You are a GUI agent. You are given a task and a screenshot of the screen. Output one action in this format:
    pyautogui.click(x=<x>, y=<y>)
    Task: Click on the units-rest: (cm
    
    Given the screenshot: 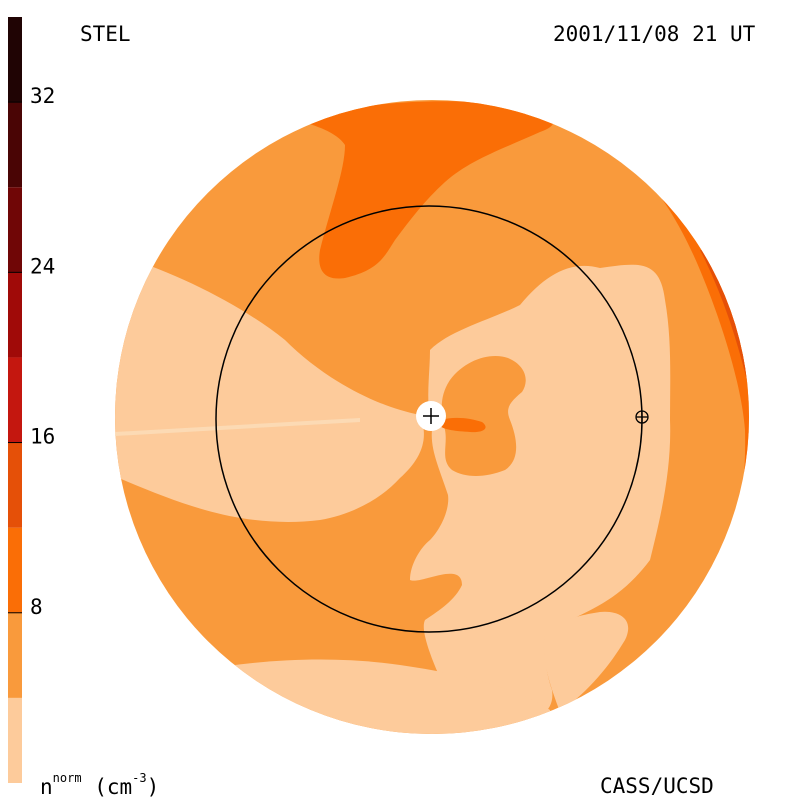 What is the action you would take?
    pyautogui.click(x=107, y=787)
    